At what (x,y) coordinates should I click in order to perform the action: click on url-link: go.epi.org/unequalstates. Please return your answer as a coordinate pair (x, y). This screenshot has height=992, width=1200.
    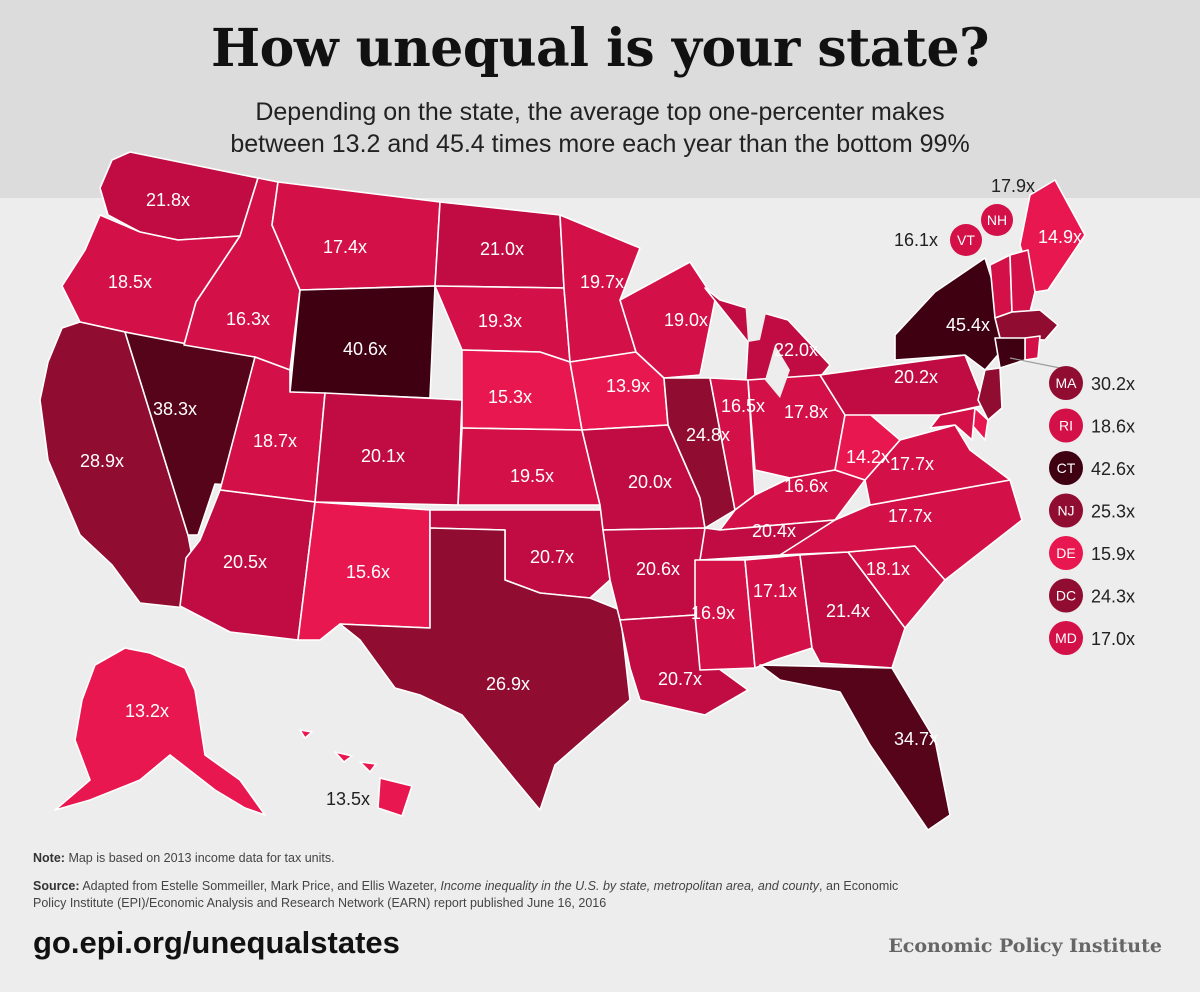
    Looking at the image, I should click on (216, 942).